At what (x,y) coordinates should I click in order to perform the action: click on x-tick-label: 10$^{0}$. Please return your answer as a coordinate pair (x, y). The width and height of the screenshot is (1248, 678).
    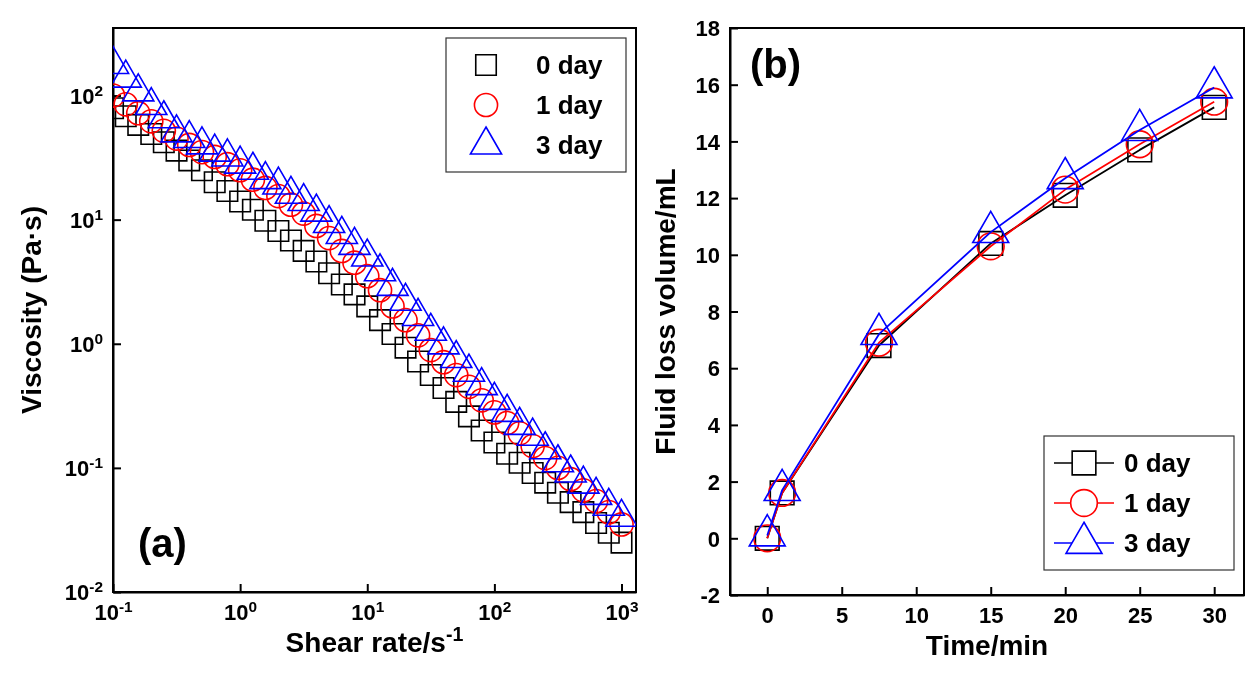
    Looking at the image, I should click on (241, 611).